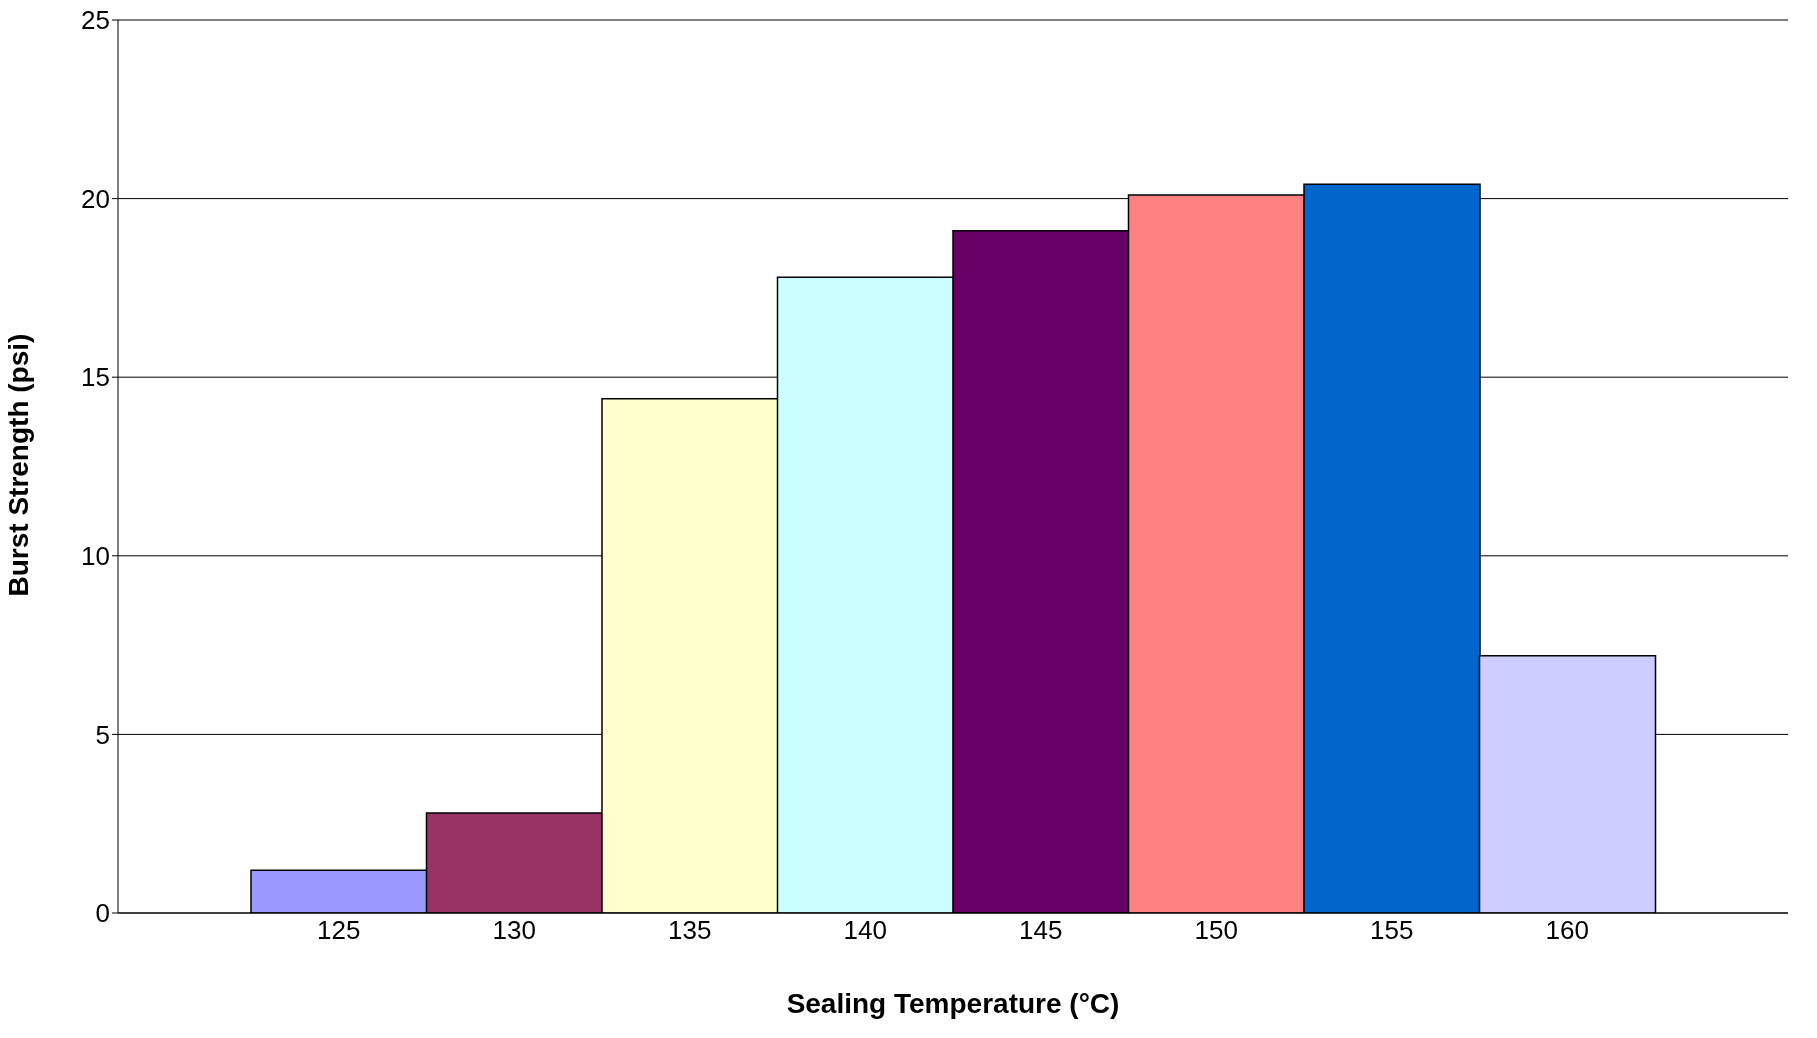 The height and width of the screenshot is (1038, 1817). What do you see at coordinates (1041, 930) in the screenshot?
I see `x-tick-label: 145` at bounding box center [1041, 930].